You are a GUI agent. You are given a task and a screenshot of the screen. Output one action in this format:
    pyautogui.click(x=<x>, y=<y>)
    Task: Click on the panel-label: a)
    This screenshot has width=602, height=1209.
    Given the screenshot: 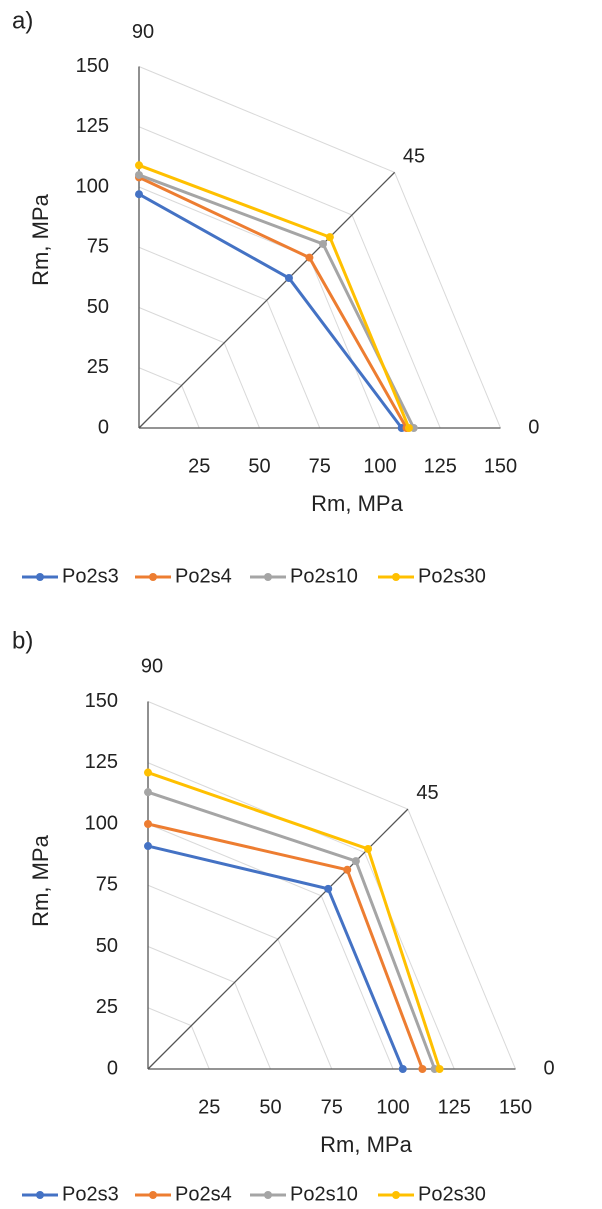 What is the action you would take?
    pyautogui.click(x=22, y=20)
    